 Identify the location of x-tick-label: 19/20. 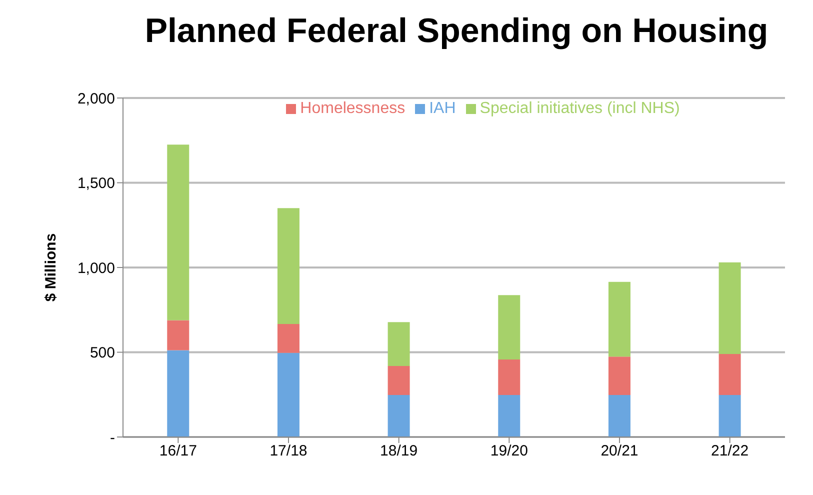
(509, 451).